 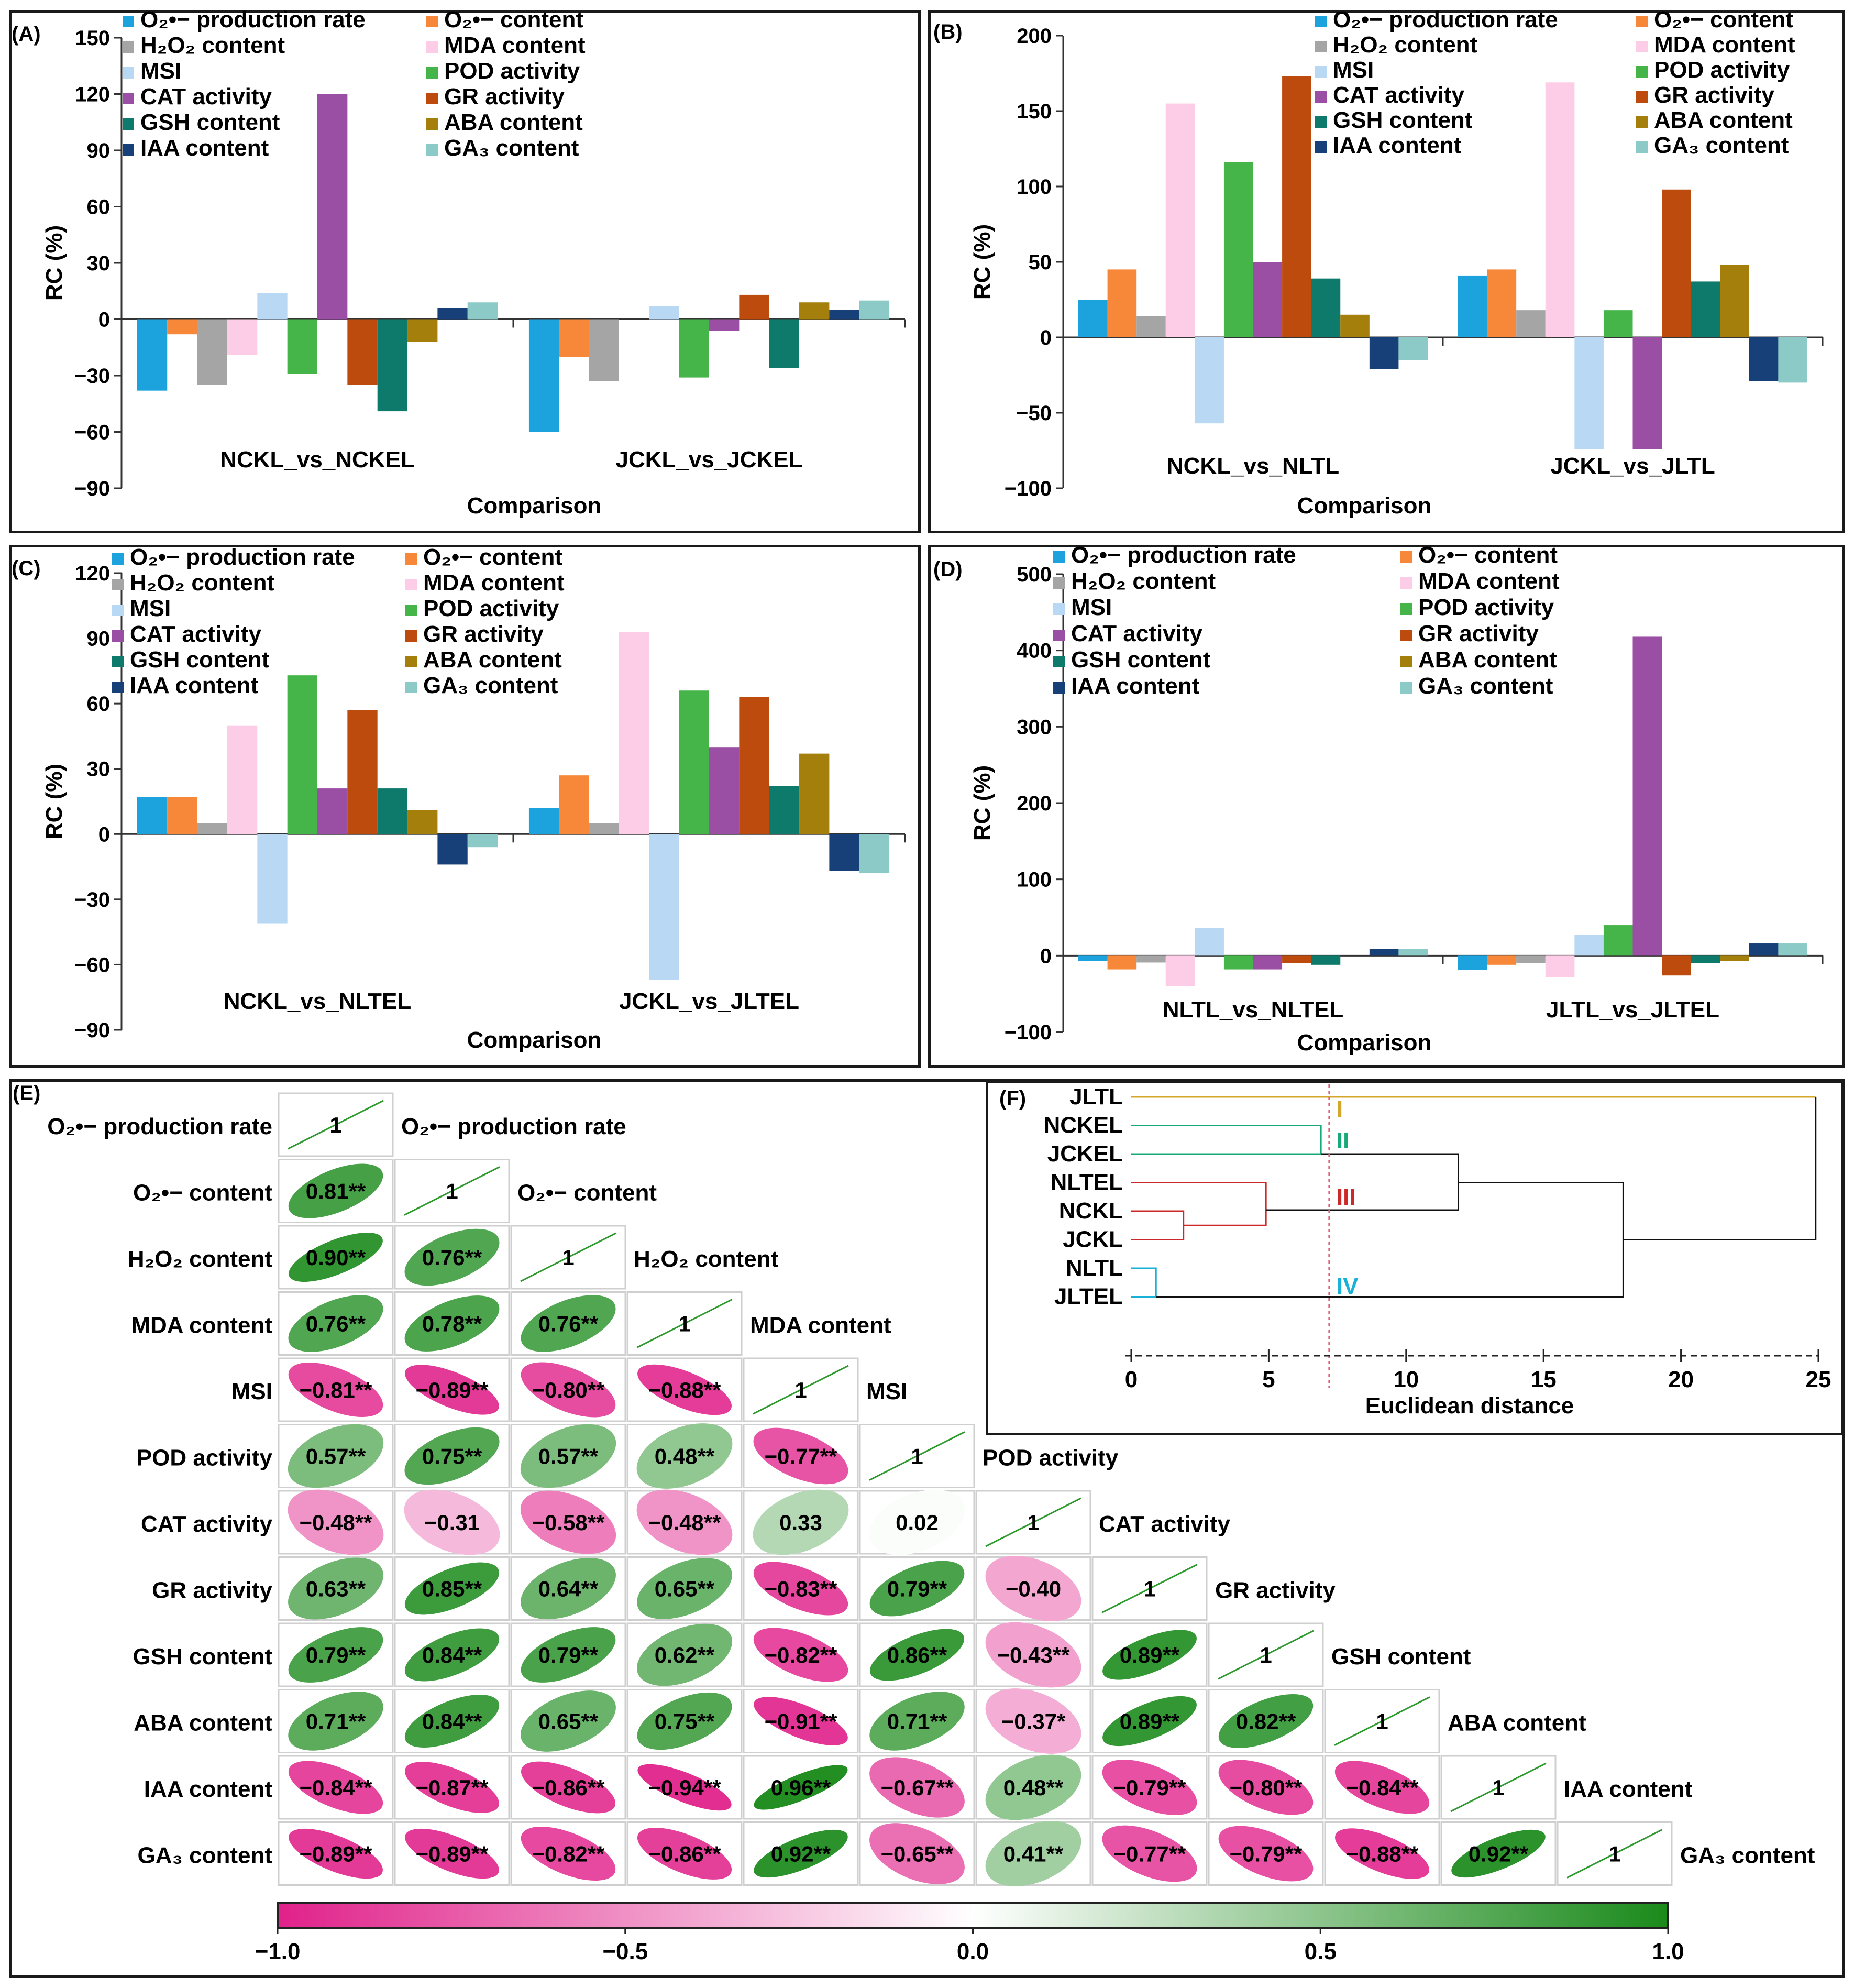 What do you see at coordinates (801, 1854) in the screenshot?
I see `corr-value: 0.92**` at bounding box center [801, 1854].